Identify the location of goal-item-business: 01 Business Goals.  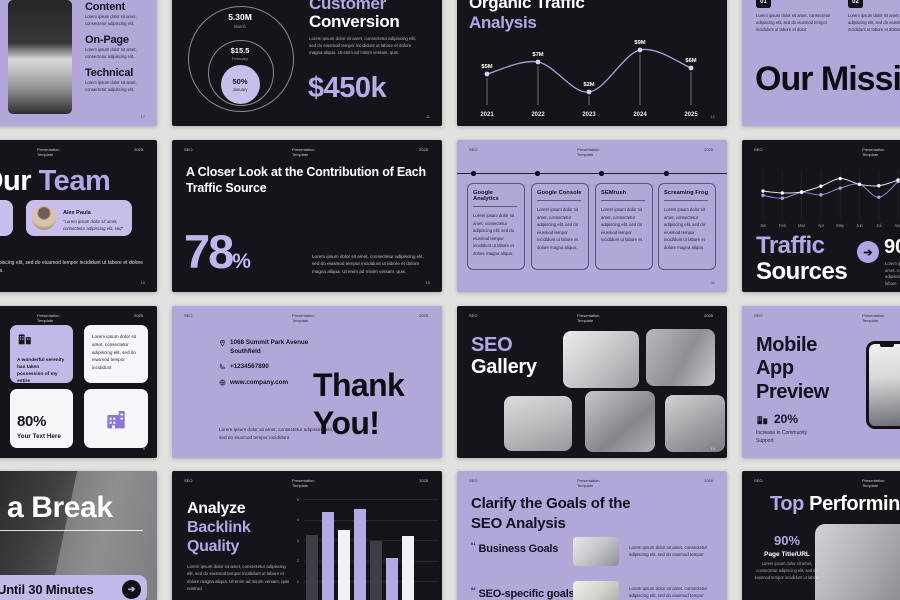
(514, 548).